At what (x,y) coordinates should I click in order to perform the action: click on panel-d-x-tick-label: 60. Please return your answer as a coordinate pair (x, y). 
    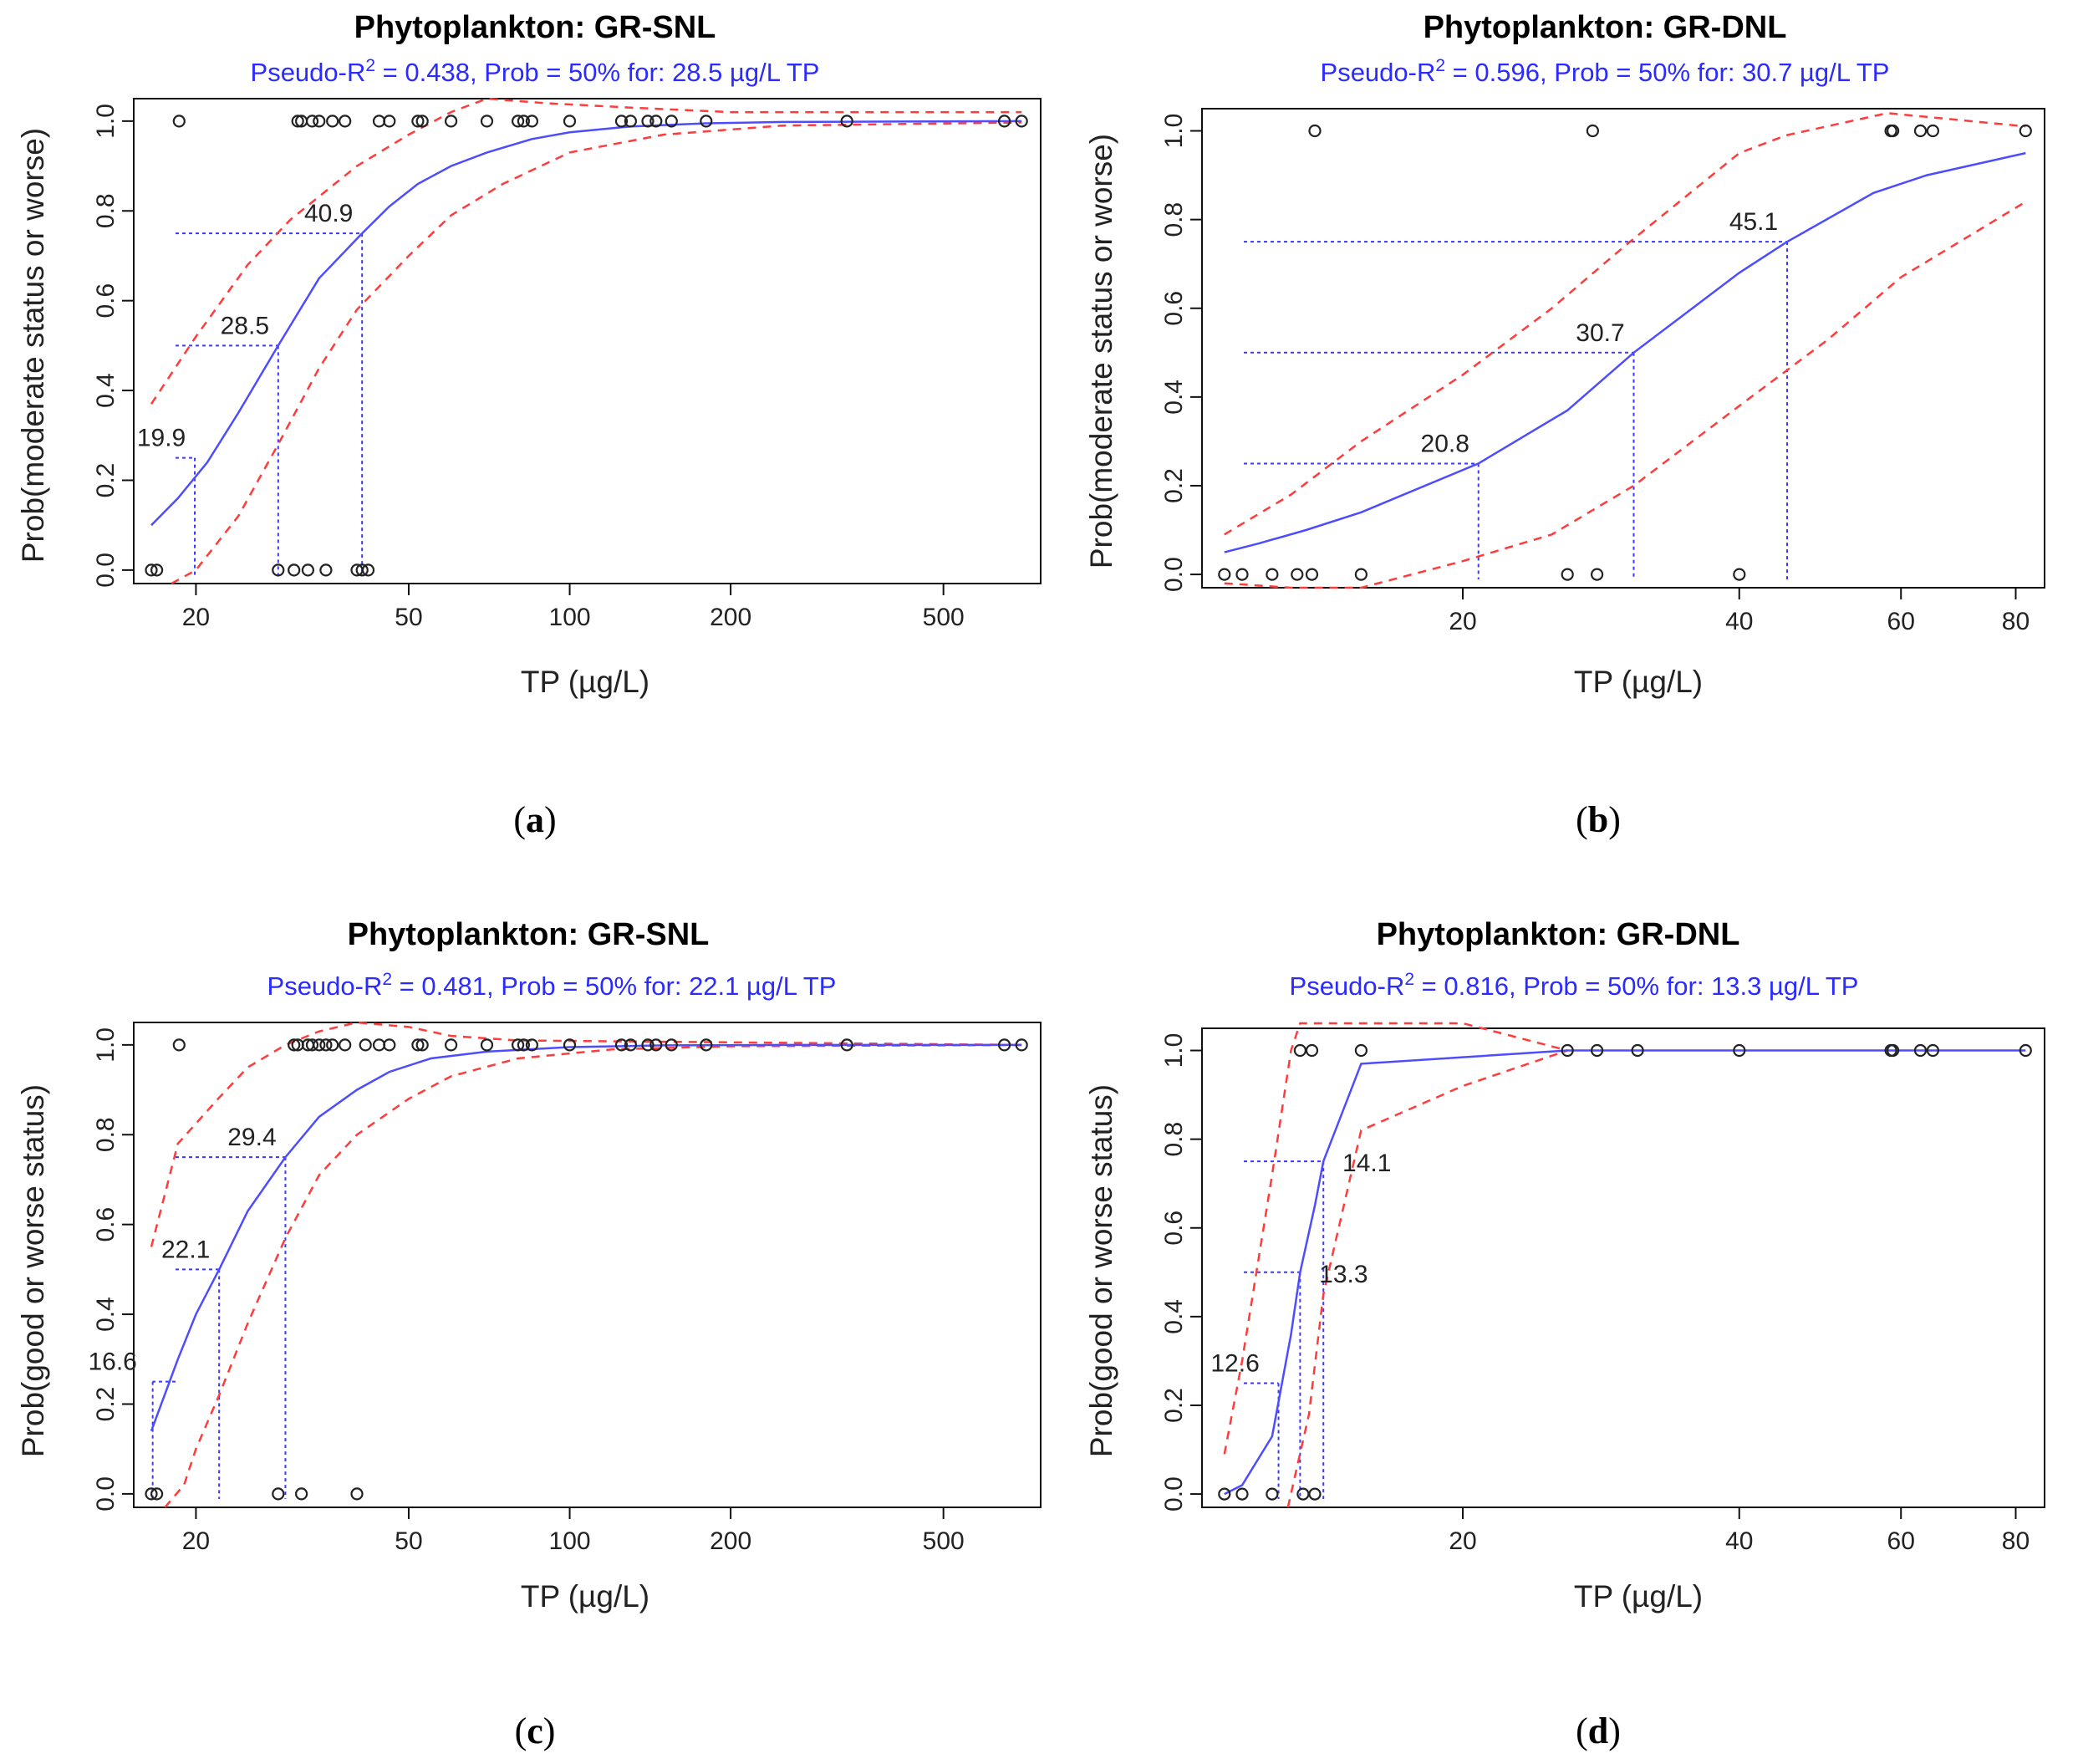
    Looking at the image, I should click on (1901, 1541).